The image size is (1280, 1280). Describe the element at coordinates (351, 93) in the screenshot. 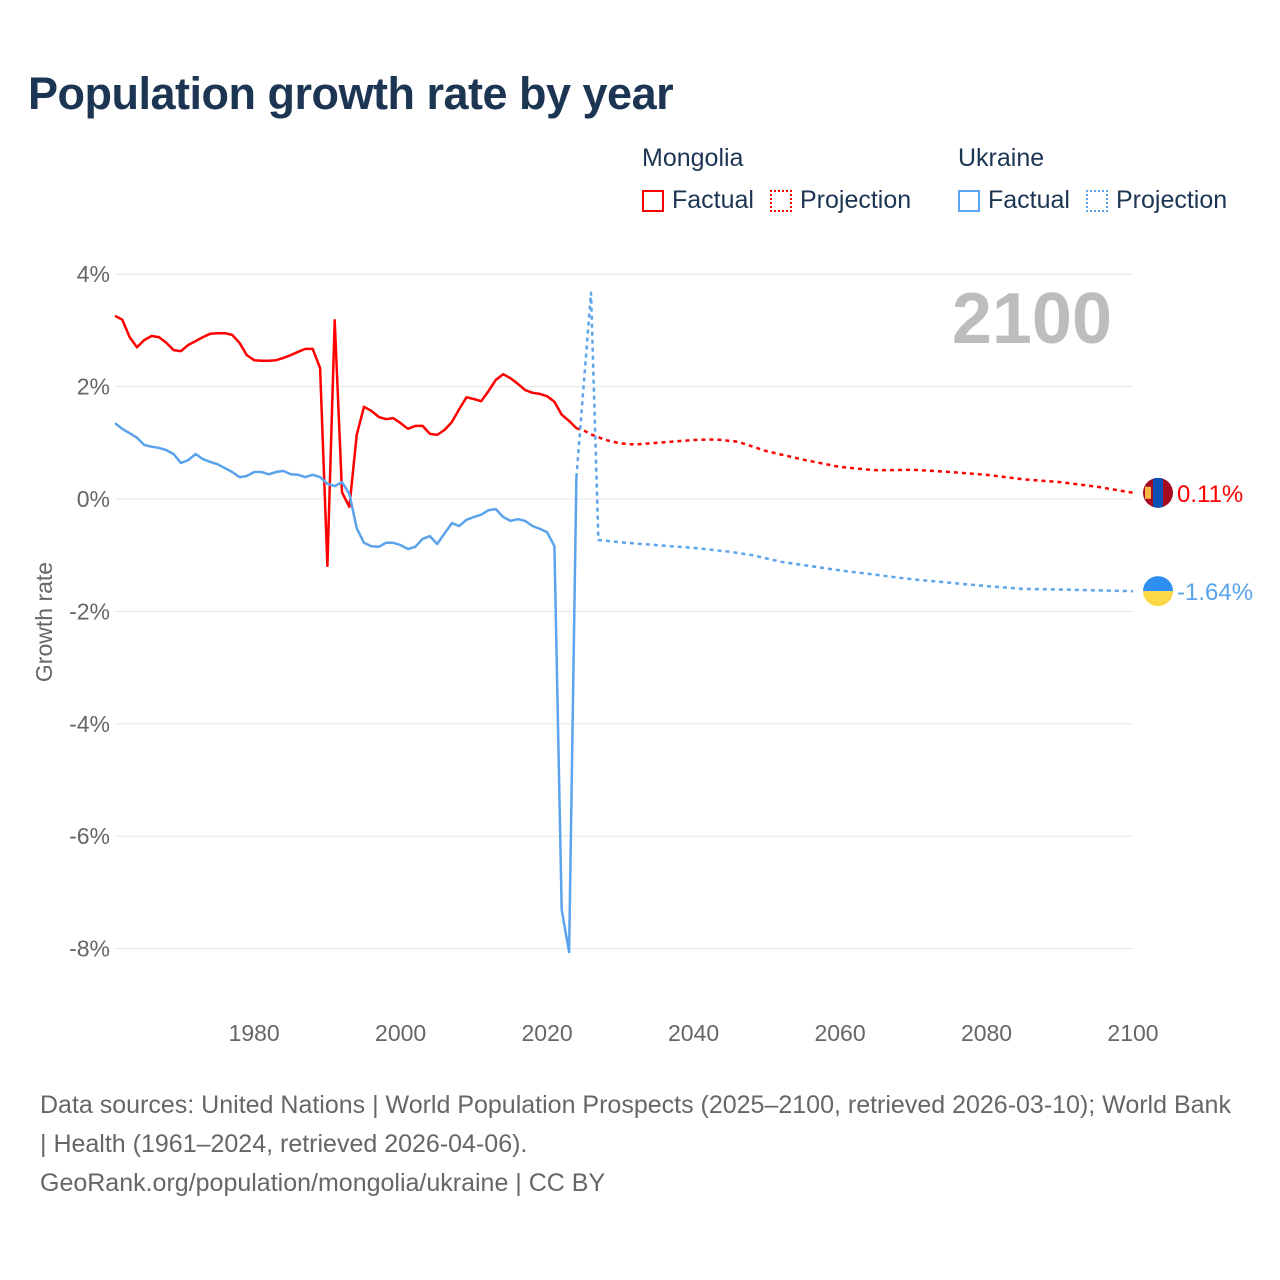

I see `chart-title: Population growth rate by year` at that location.